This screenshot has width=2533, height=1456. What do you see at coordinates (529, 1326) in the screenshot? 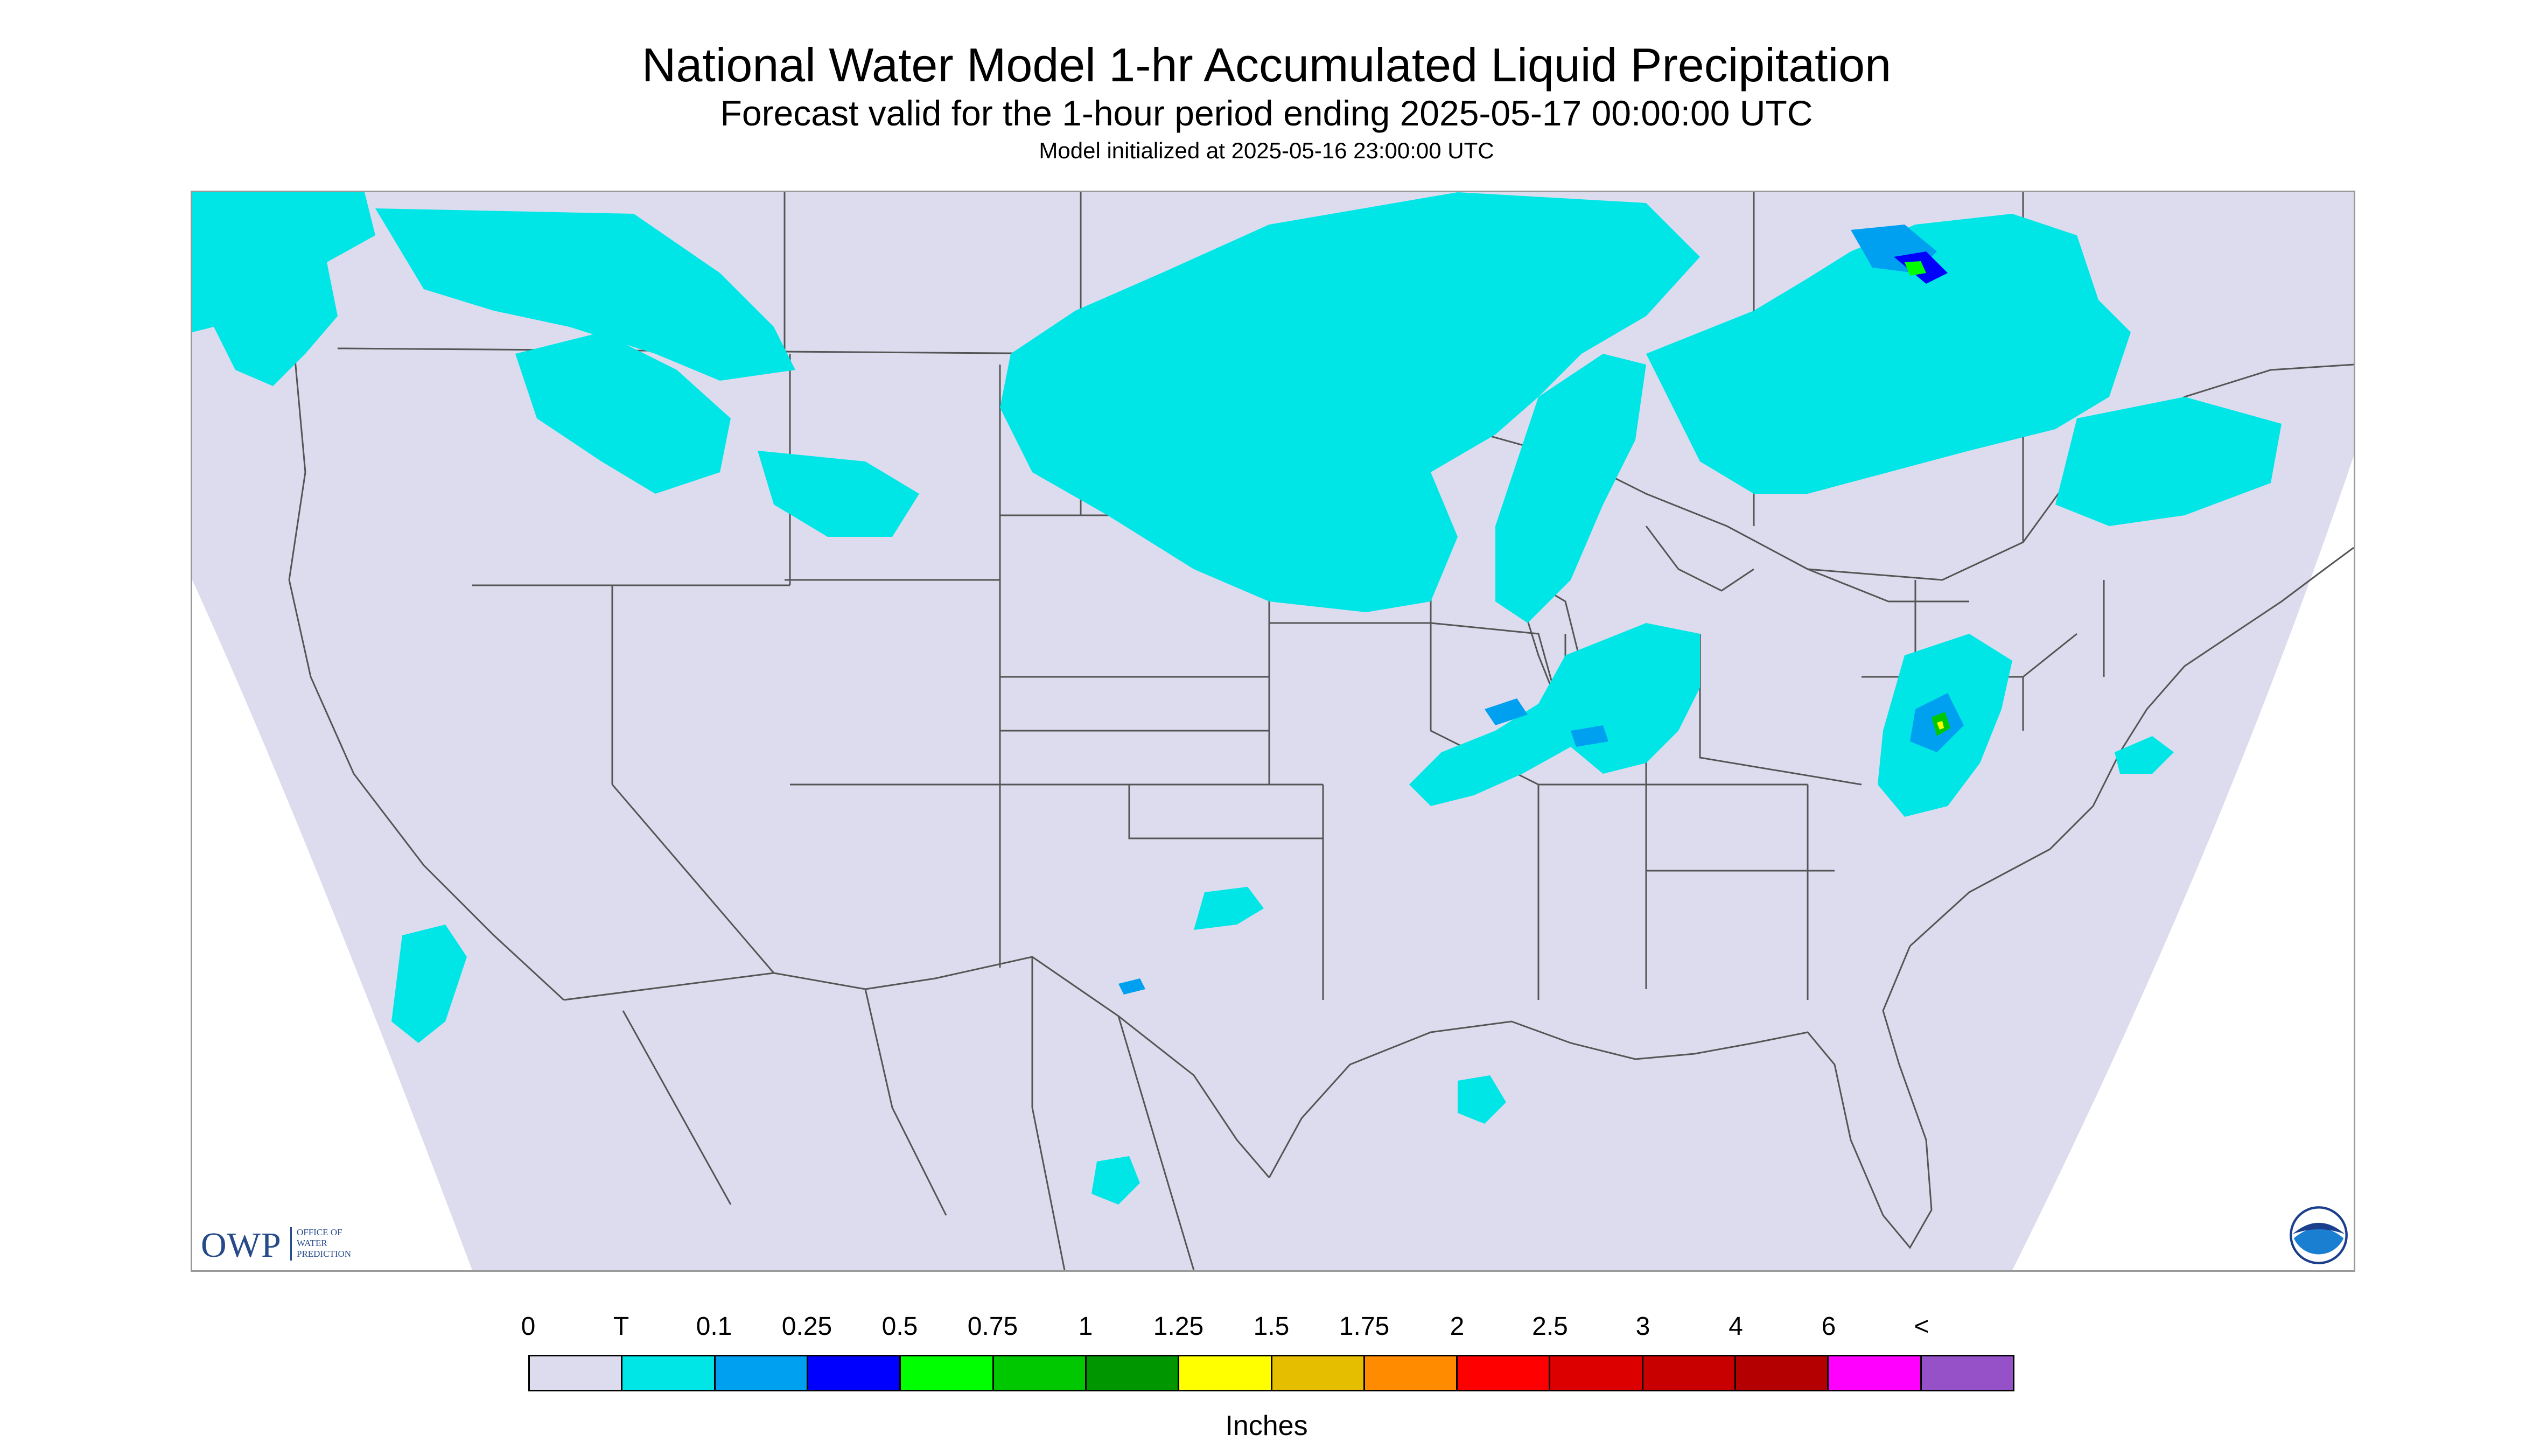
I see `legend-tick-label: 0` at bounding box center [529, 1326].